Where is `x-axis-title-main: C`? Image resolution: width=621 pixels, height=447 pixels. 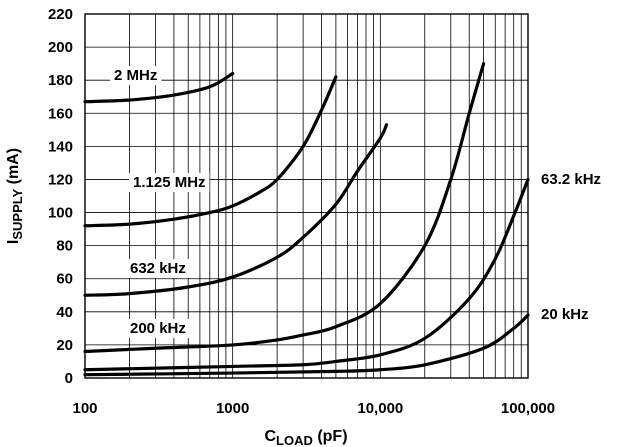 x-axis-title-main: C is located at coordinates (270, 436).